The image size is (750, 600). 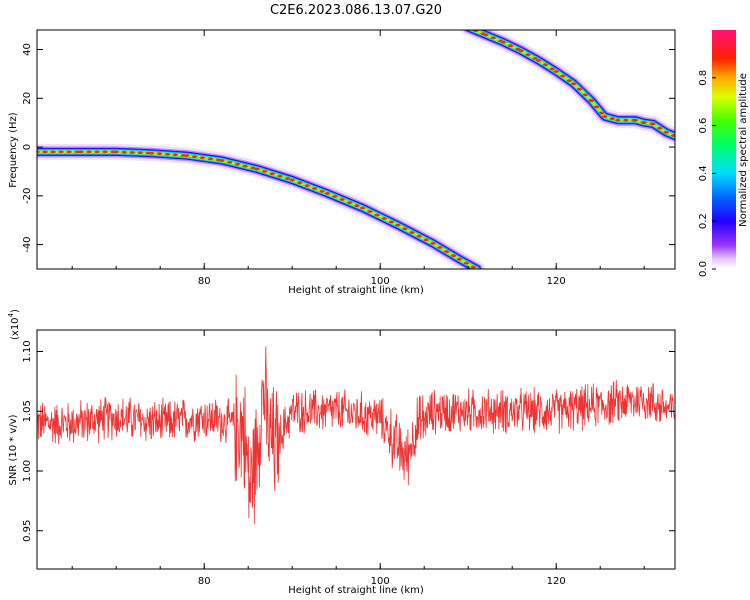 What do you see at coordinates (380, 281) in the screenshot?
I see `spectrogram-x-tick-label: 100` at bounding box center [380, 281].